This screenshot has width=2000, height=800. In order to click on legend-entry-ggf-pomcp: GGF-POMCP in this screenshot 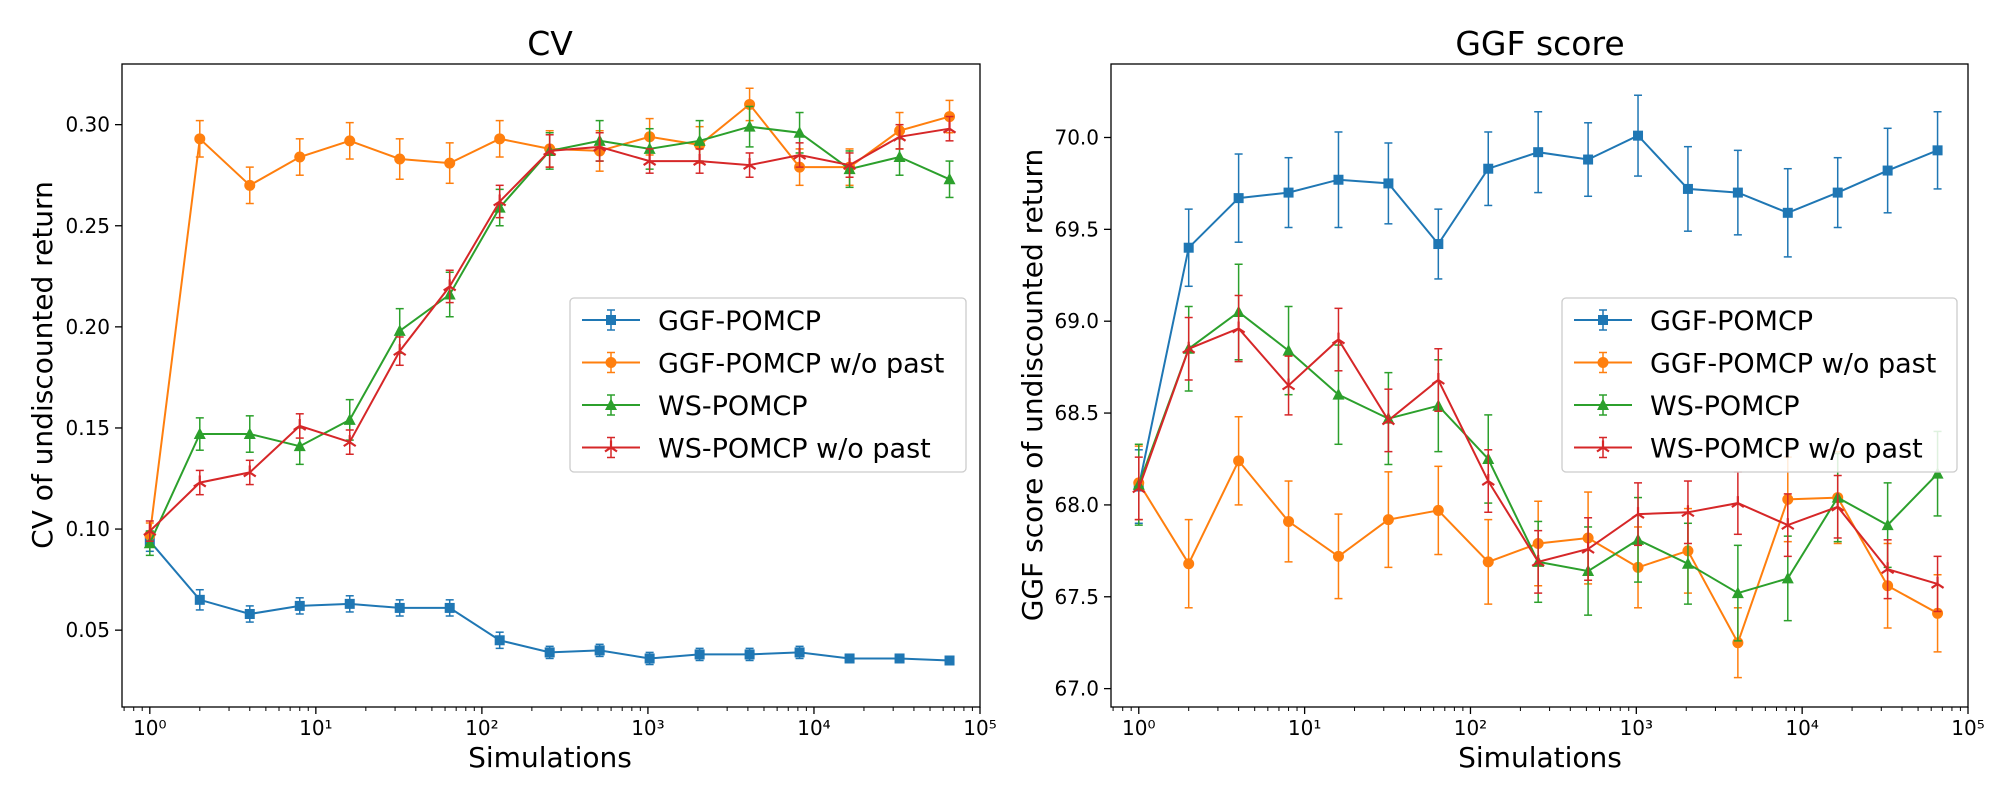, I will do `click(701, 321)`.